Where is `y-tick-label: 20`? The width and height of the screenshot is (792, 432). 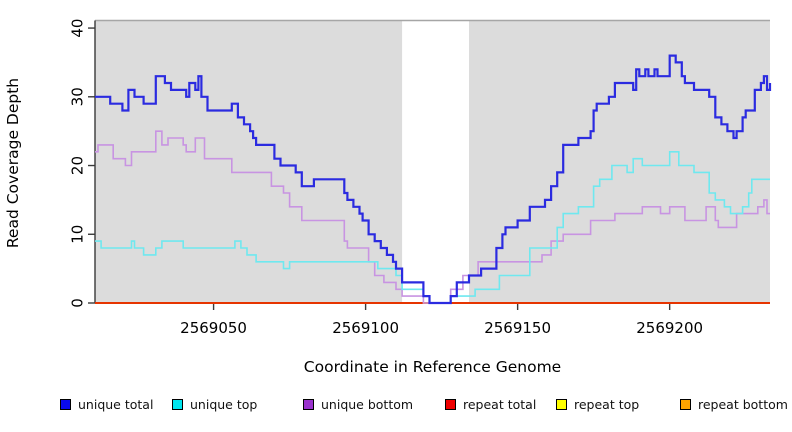 y-tick-label: 20 is located at coordinates (78, 165).